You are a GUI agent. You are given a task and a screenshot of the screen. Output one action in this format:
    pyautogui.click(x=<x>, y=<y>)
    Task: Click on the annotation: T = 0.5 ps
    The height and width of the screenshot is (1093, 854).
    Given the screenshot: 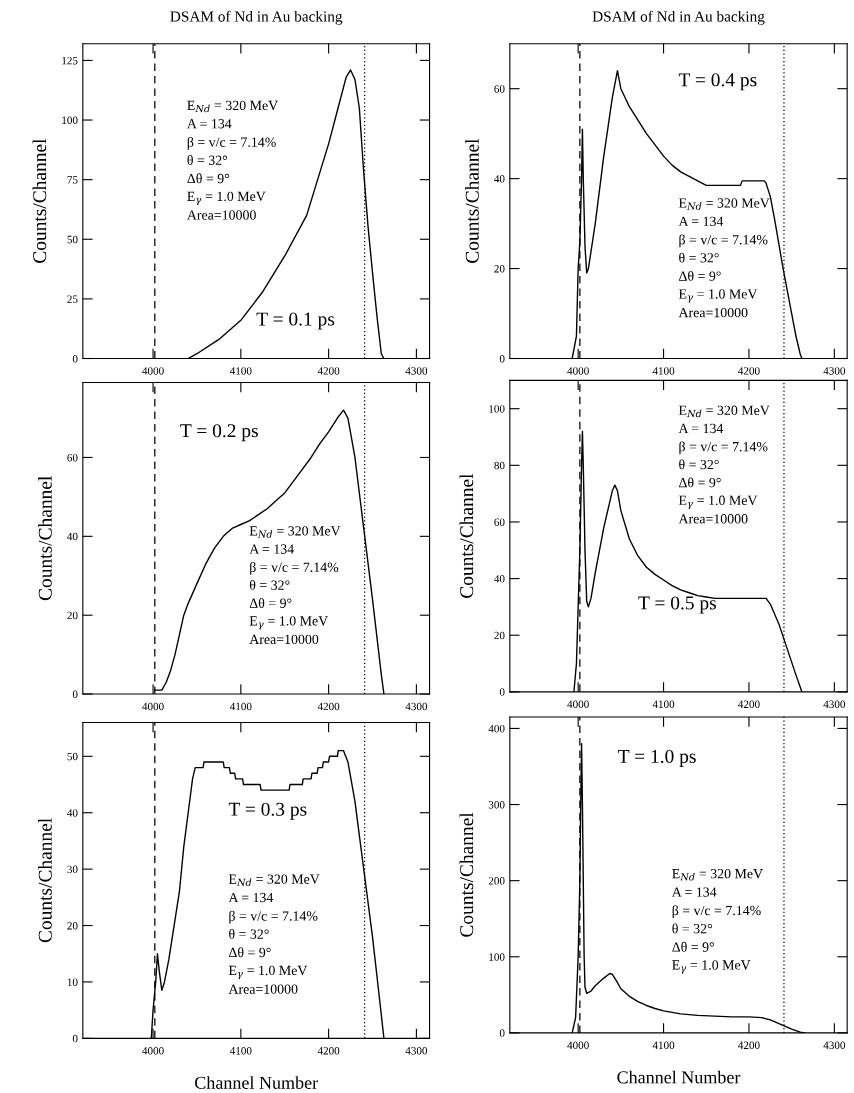 What is the action you would take?
    pyautogui.click(x=677, y=605)
    